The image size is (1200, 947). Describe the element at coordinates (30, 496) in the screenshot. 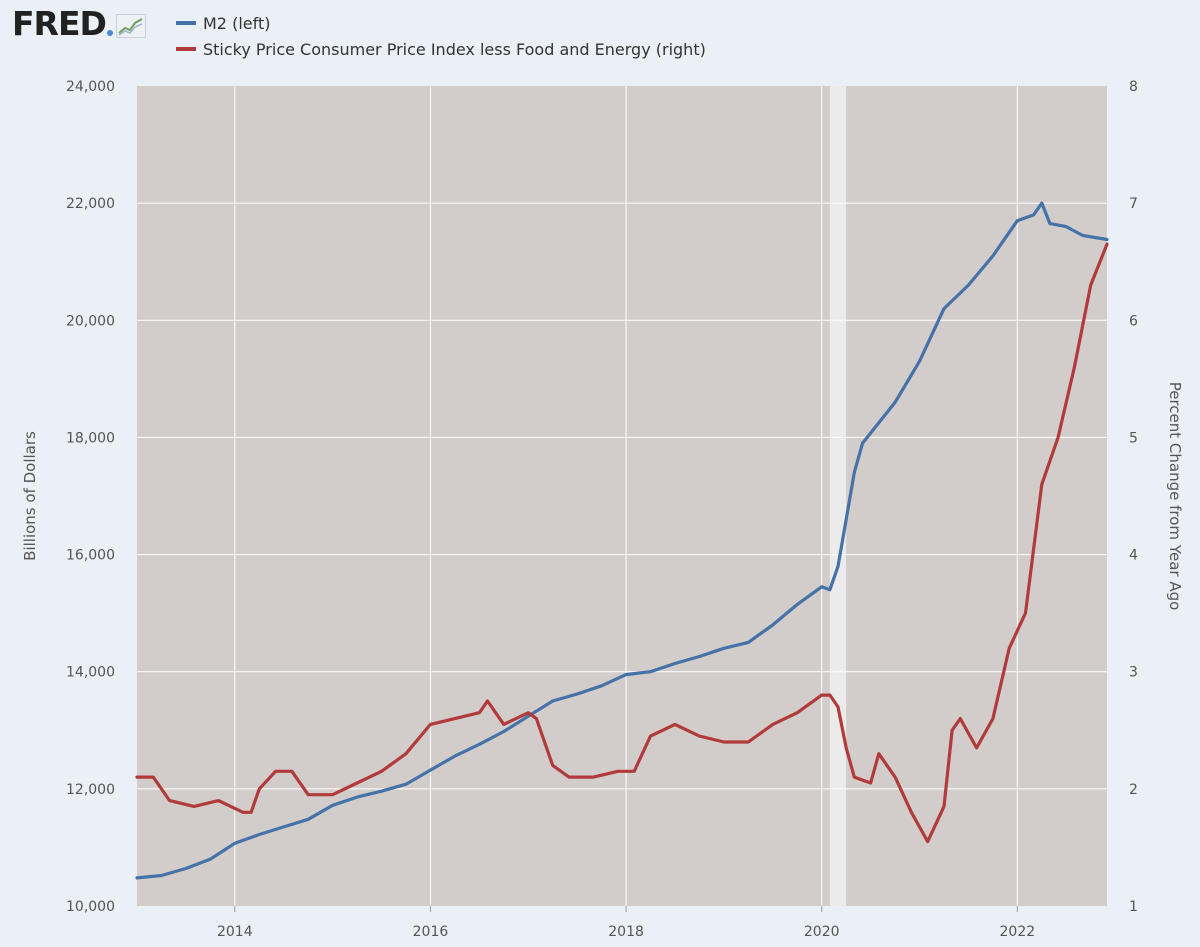

I see `y-axis-left-label: Billions of Dollars` at that location.